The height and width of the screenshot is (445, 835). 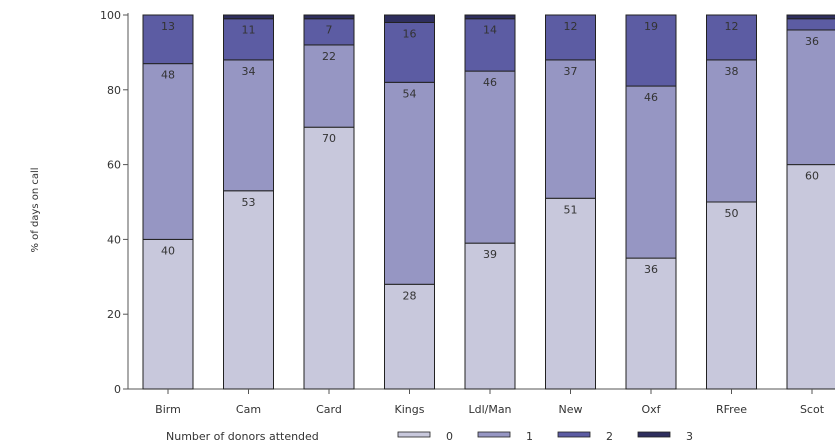 What do you see at coordinates (249, 202) in the screenshot?
I see `data-label: 53` at bounding box center [249, 202].